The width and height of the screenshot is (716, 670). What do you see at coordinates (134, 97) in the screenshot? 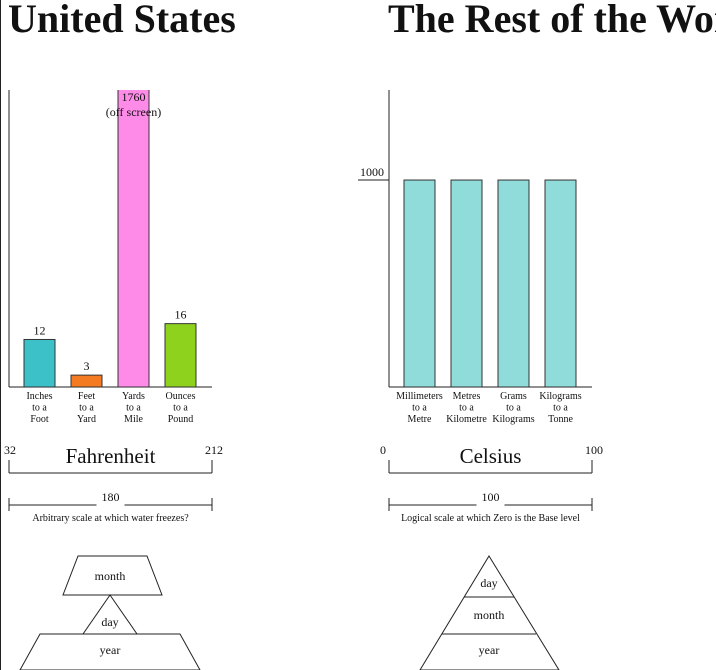
I see `value-label: 1760` at bounding box center [134, 97].